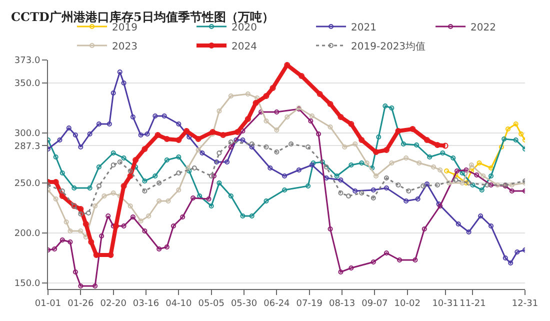  Describe the element at coordinates (146, 303) in the screenshot. I see `x-tick-label: 03-16` at that location.